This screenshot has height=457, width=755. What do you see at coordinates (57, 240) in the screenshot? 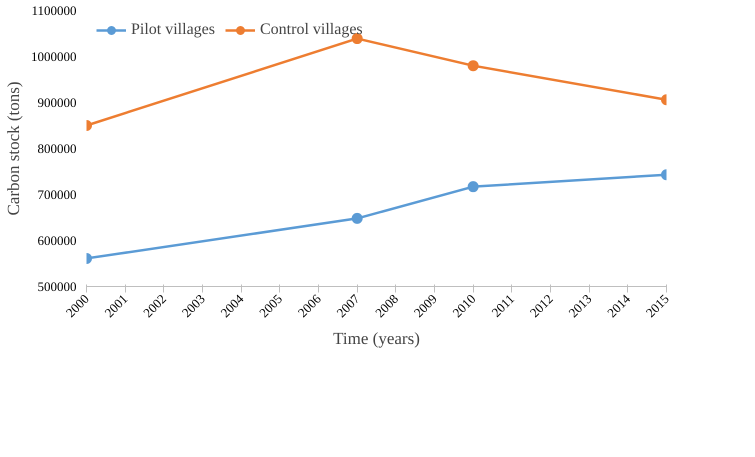
I see `y-tick-label: 600000` at bounding box center [57, 240].